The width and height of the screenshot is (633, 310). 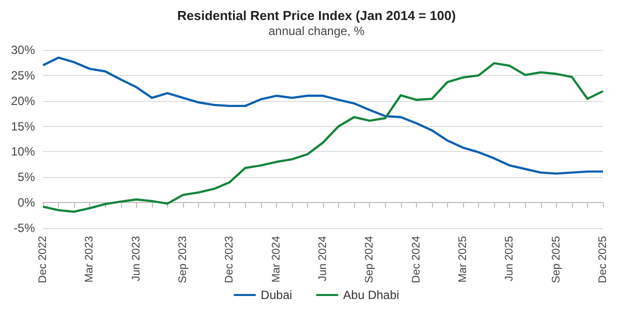 I want to click on x-tick-label: Jun 2024, so click(x=323, y=259).